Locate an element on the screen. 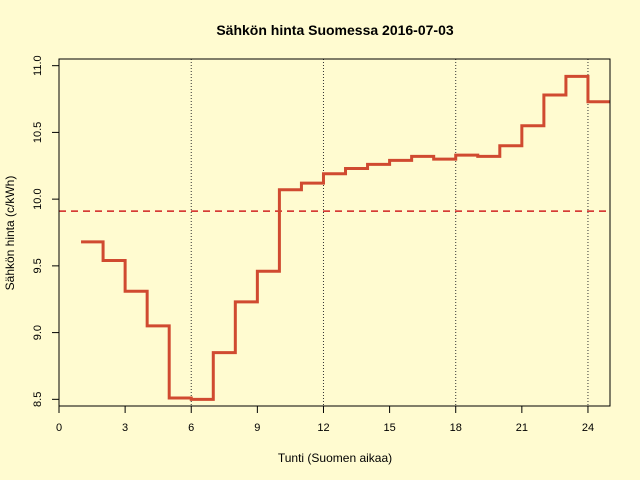  x-tick-label-0: 0 is located at coordinates (59, 428).